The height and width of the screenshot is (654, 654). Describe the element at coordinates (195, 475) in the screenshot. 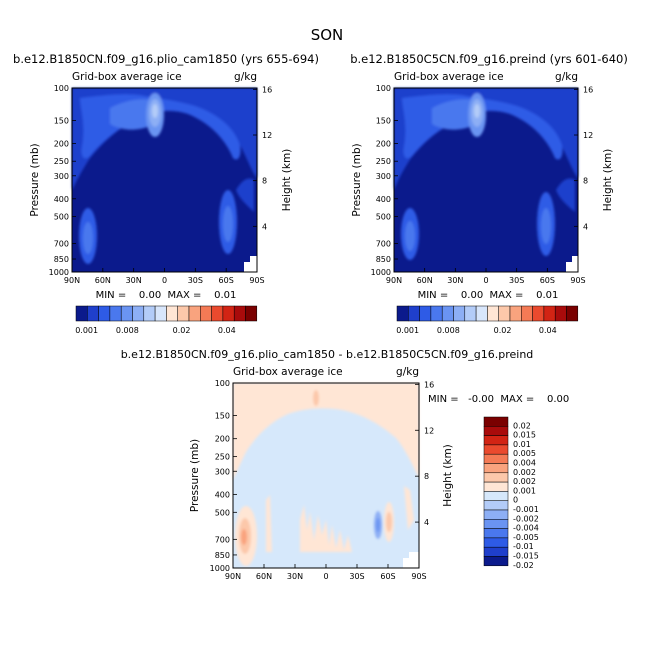

I see `y-axis-label: Pressure (mb)` at that location.